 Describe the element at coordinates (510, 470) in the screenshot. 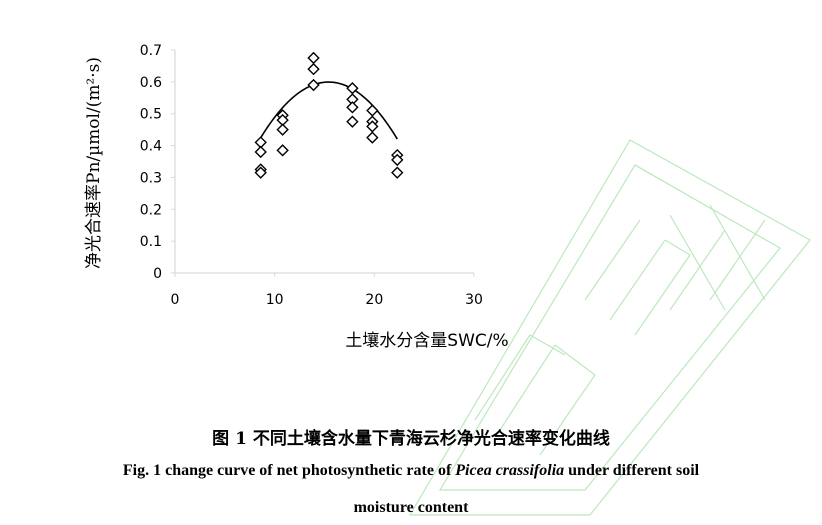

I see `caption-species-name: Picea crassifolia` at that location.